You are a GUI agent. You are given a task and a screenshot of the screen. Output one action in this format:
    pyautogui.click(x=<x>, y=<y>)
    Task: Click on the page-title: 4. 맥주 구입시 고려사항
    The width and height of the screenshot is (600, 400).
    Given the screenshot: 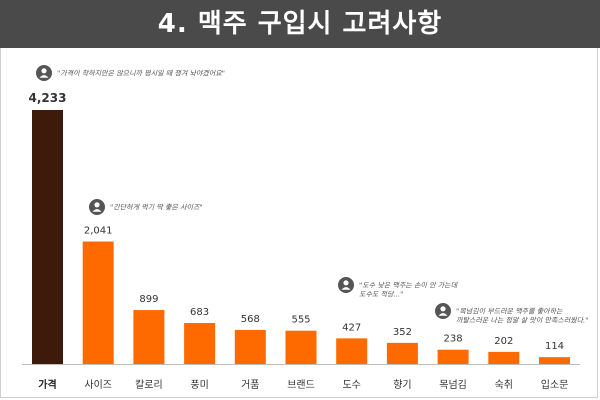 What is the action you would take?
    pyautogui.click(x=300, y=24)
    